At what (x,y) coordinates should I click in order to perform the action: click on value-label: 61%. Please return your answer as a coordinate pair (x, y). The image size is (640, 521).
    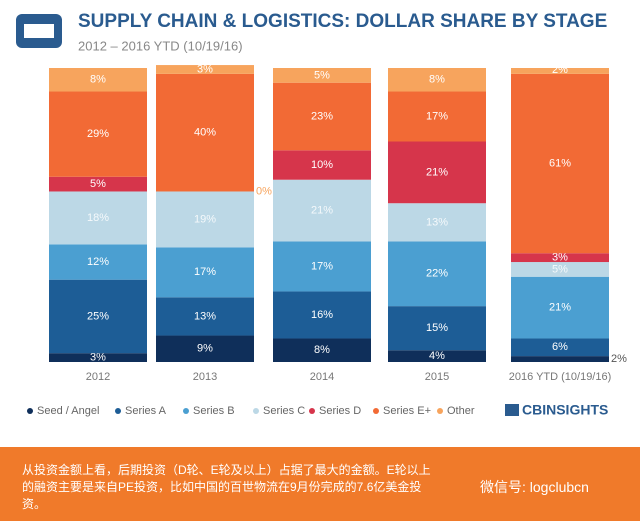
    Looking at the image, I should click on (560, 163).